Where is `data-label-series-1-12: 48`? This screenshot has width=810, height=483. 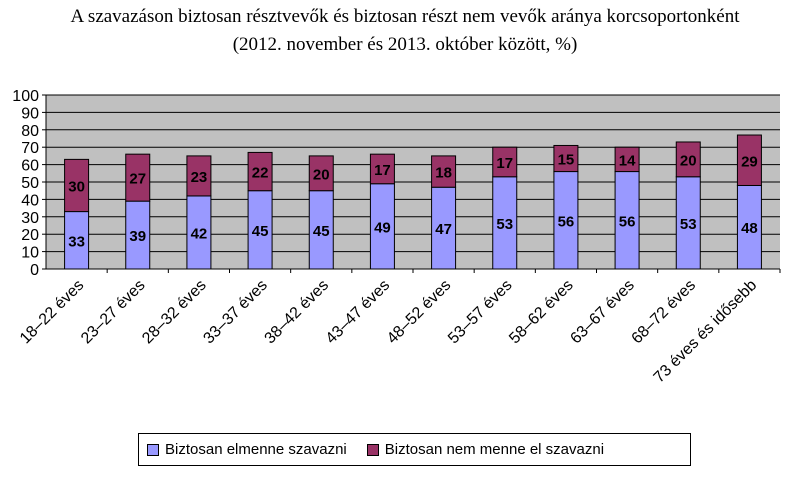 data-label-series-1-12: 48 is located at coordinates (749, 228).